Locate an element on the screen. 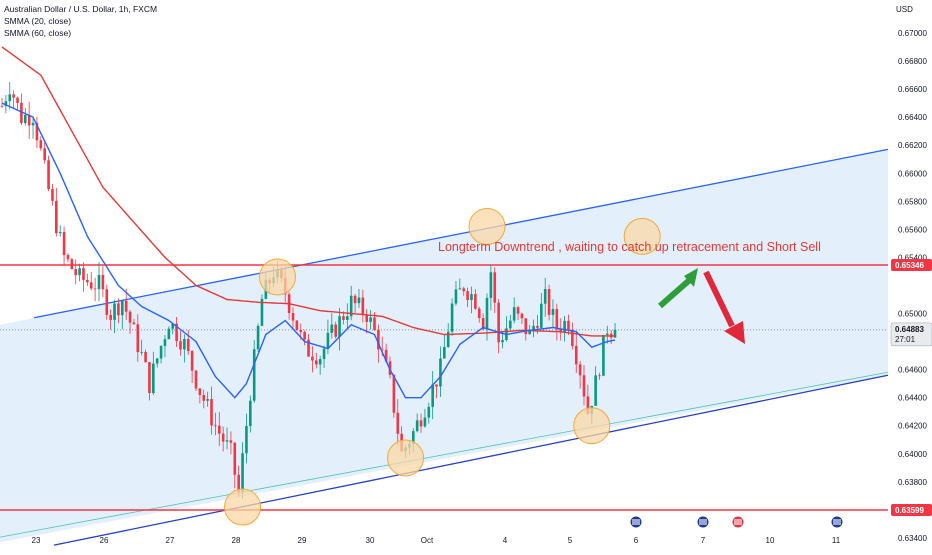 This screenshot has width=932, height=555. time-tick-label: 28 is located at coordinates (236, 540).